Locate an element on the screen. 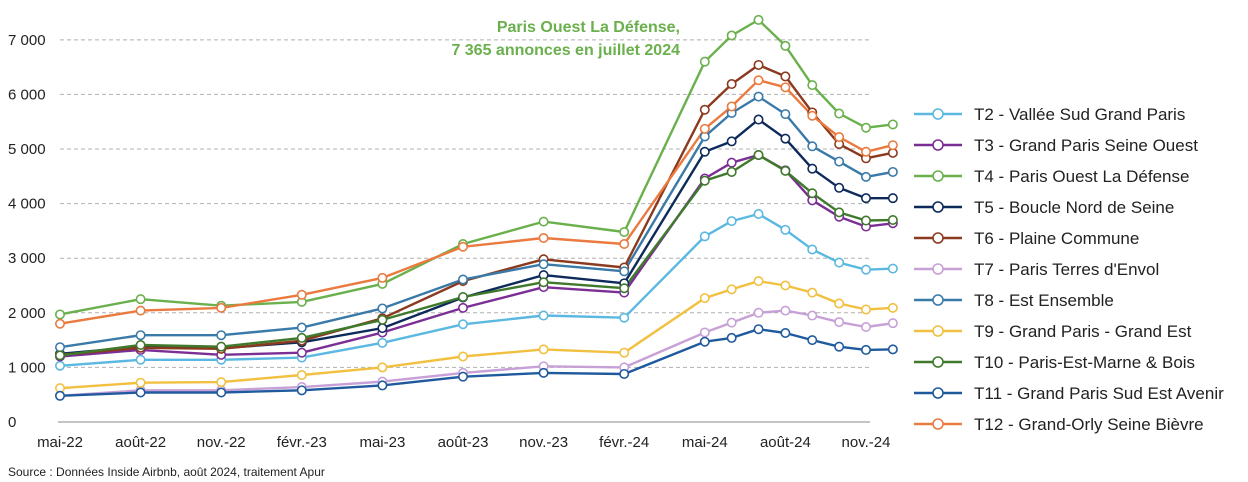  legend-label: T5 - Boucle Nord de Seine is located at coordinates (1074, 207).